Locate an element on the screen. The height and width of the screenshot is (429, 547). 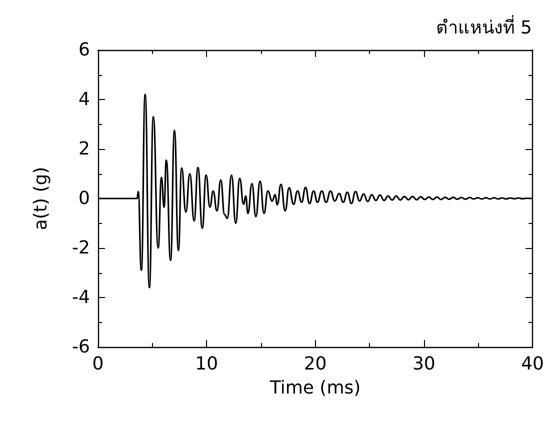
chart-title: ตำแหน่งที่ 5 is located at coordinates (484, 26).